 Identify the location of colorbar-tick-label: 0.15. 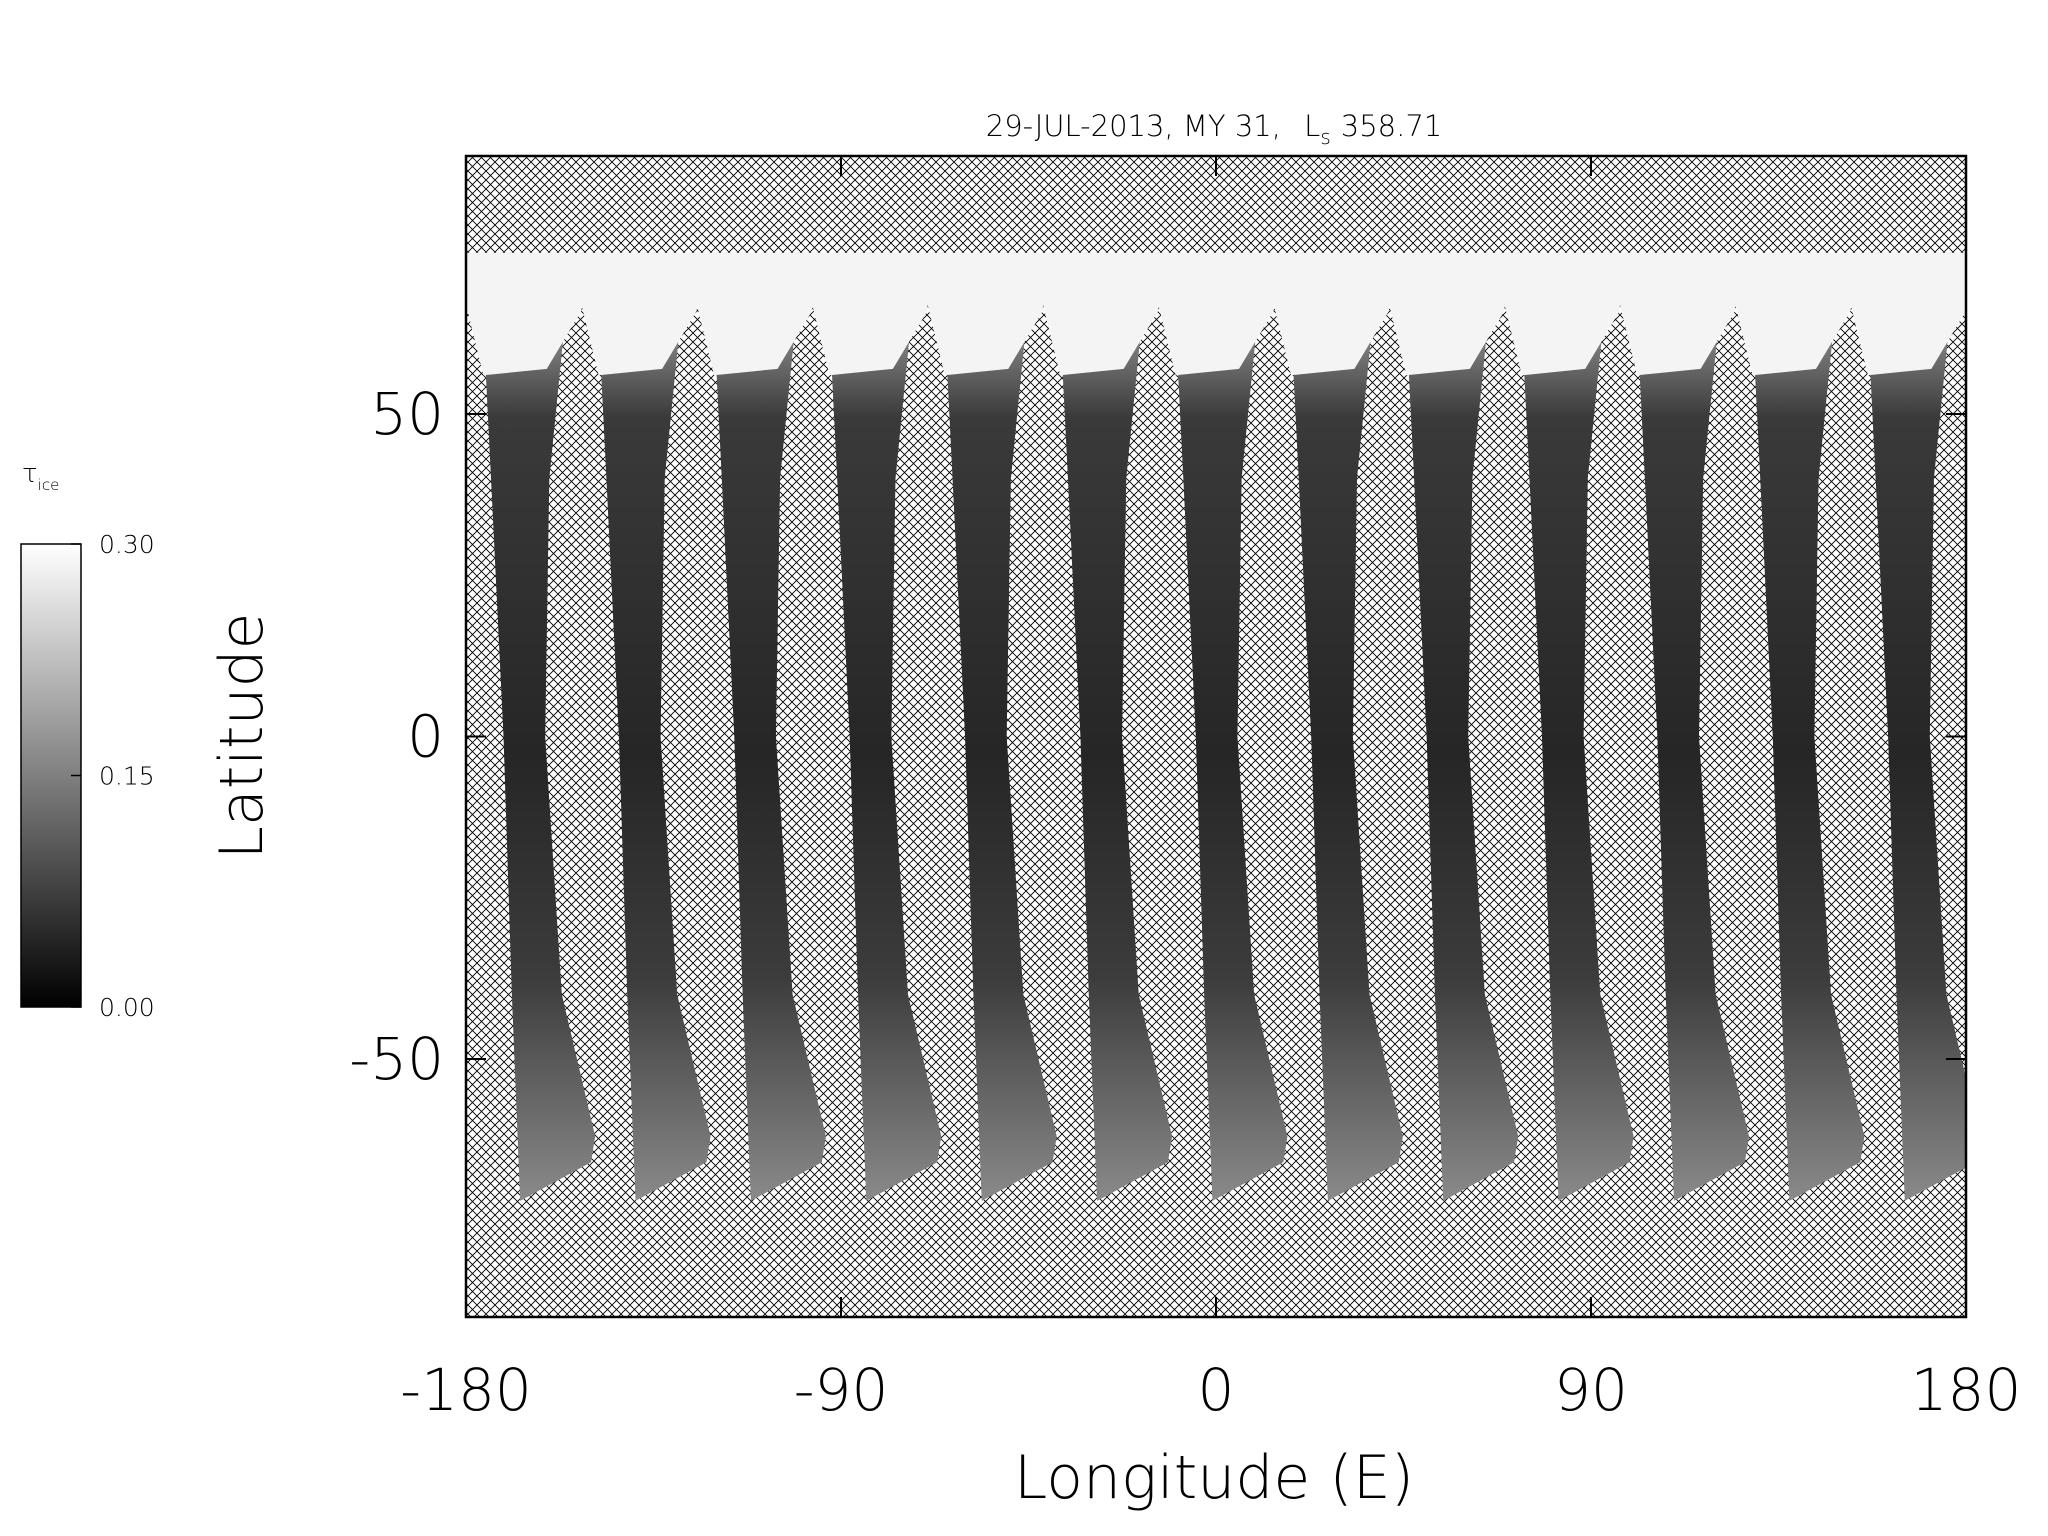
(127, 776).